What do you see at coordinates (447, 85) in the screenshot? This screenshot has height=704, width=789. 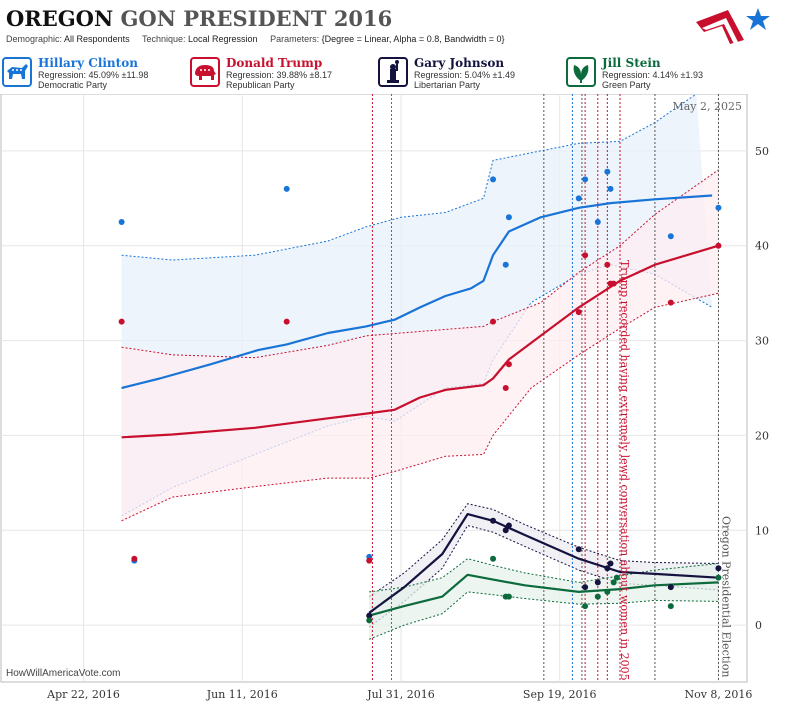 I see `candidate-party: Libertarian Party` at bounding box center [447, 85].